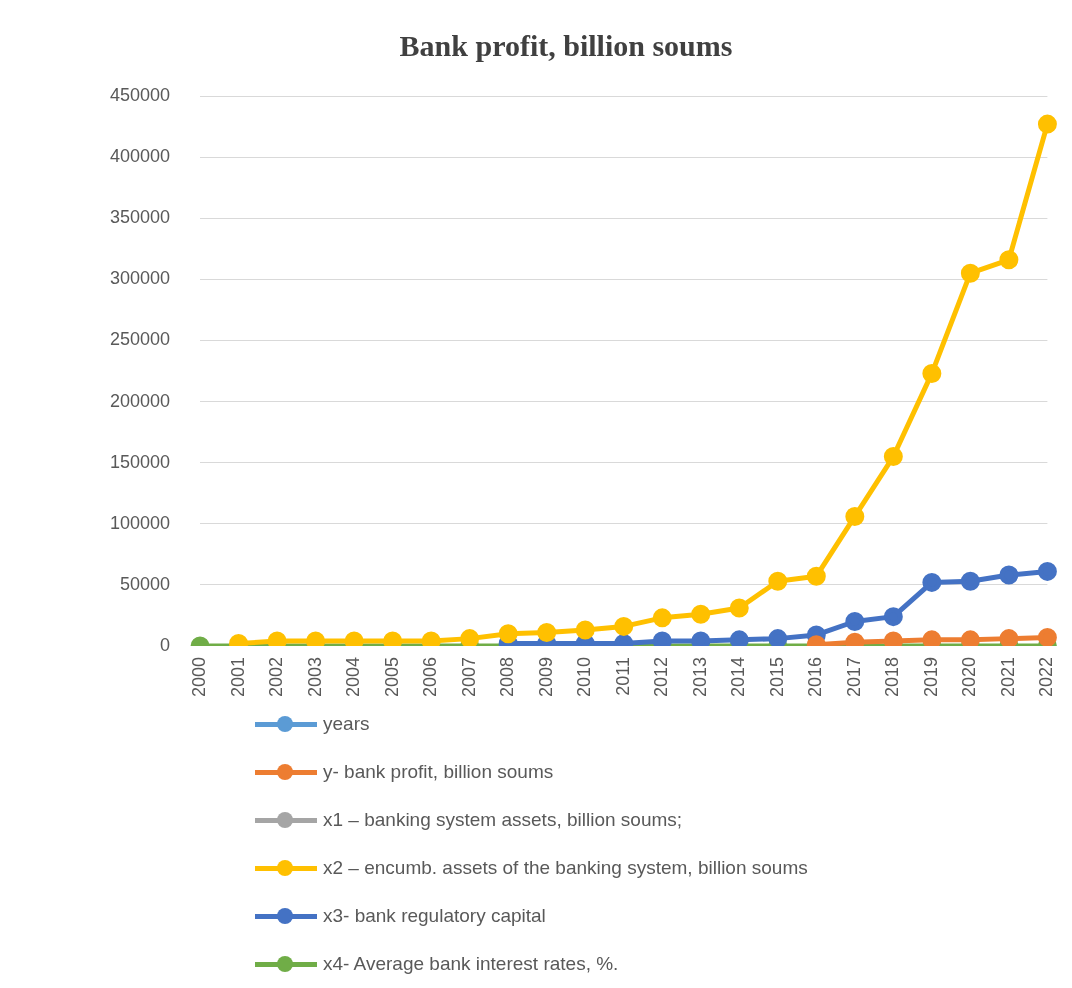 This screenshot has width=1072, height=988. Describe the element at coordinates (1007, 676) in the screenshot. I see `x-tick-label: 2021` at that location.